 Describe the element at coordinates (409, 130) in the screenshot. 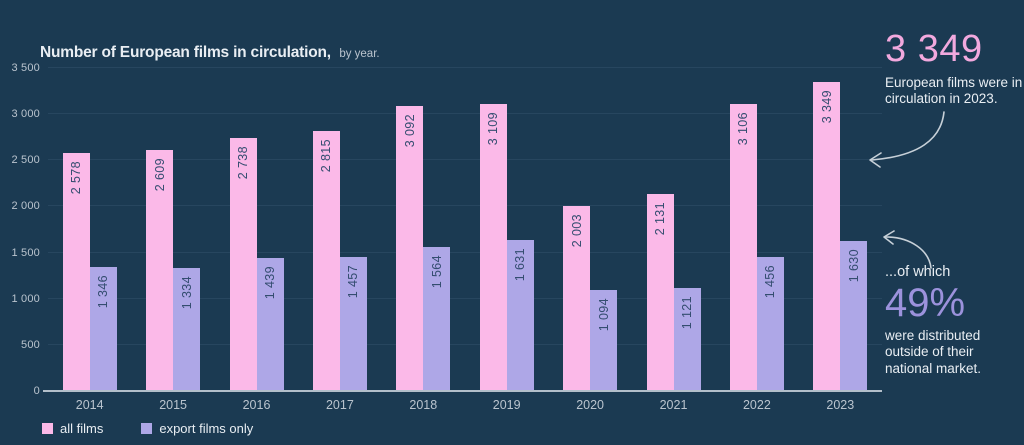

I see `bar-value-label: 3 092` at that location.